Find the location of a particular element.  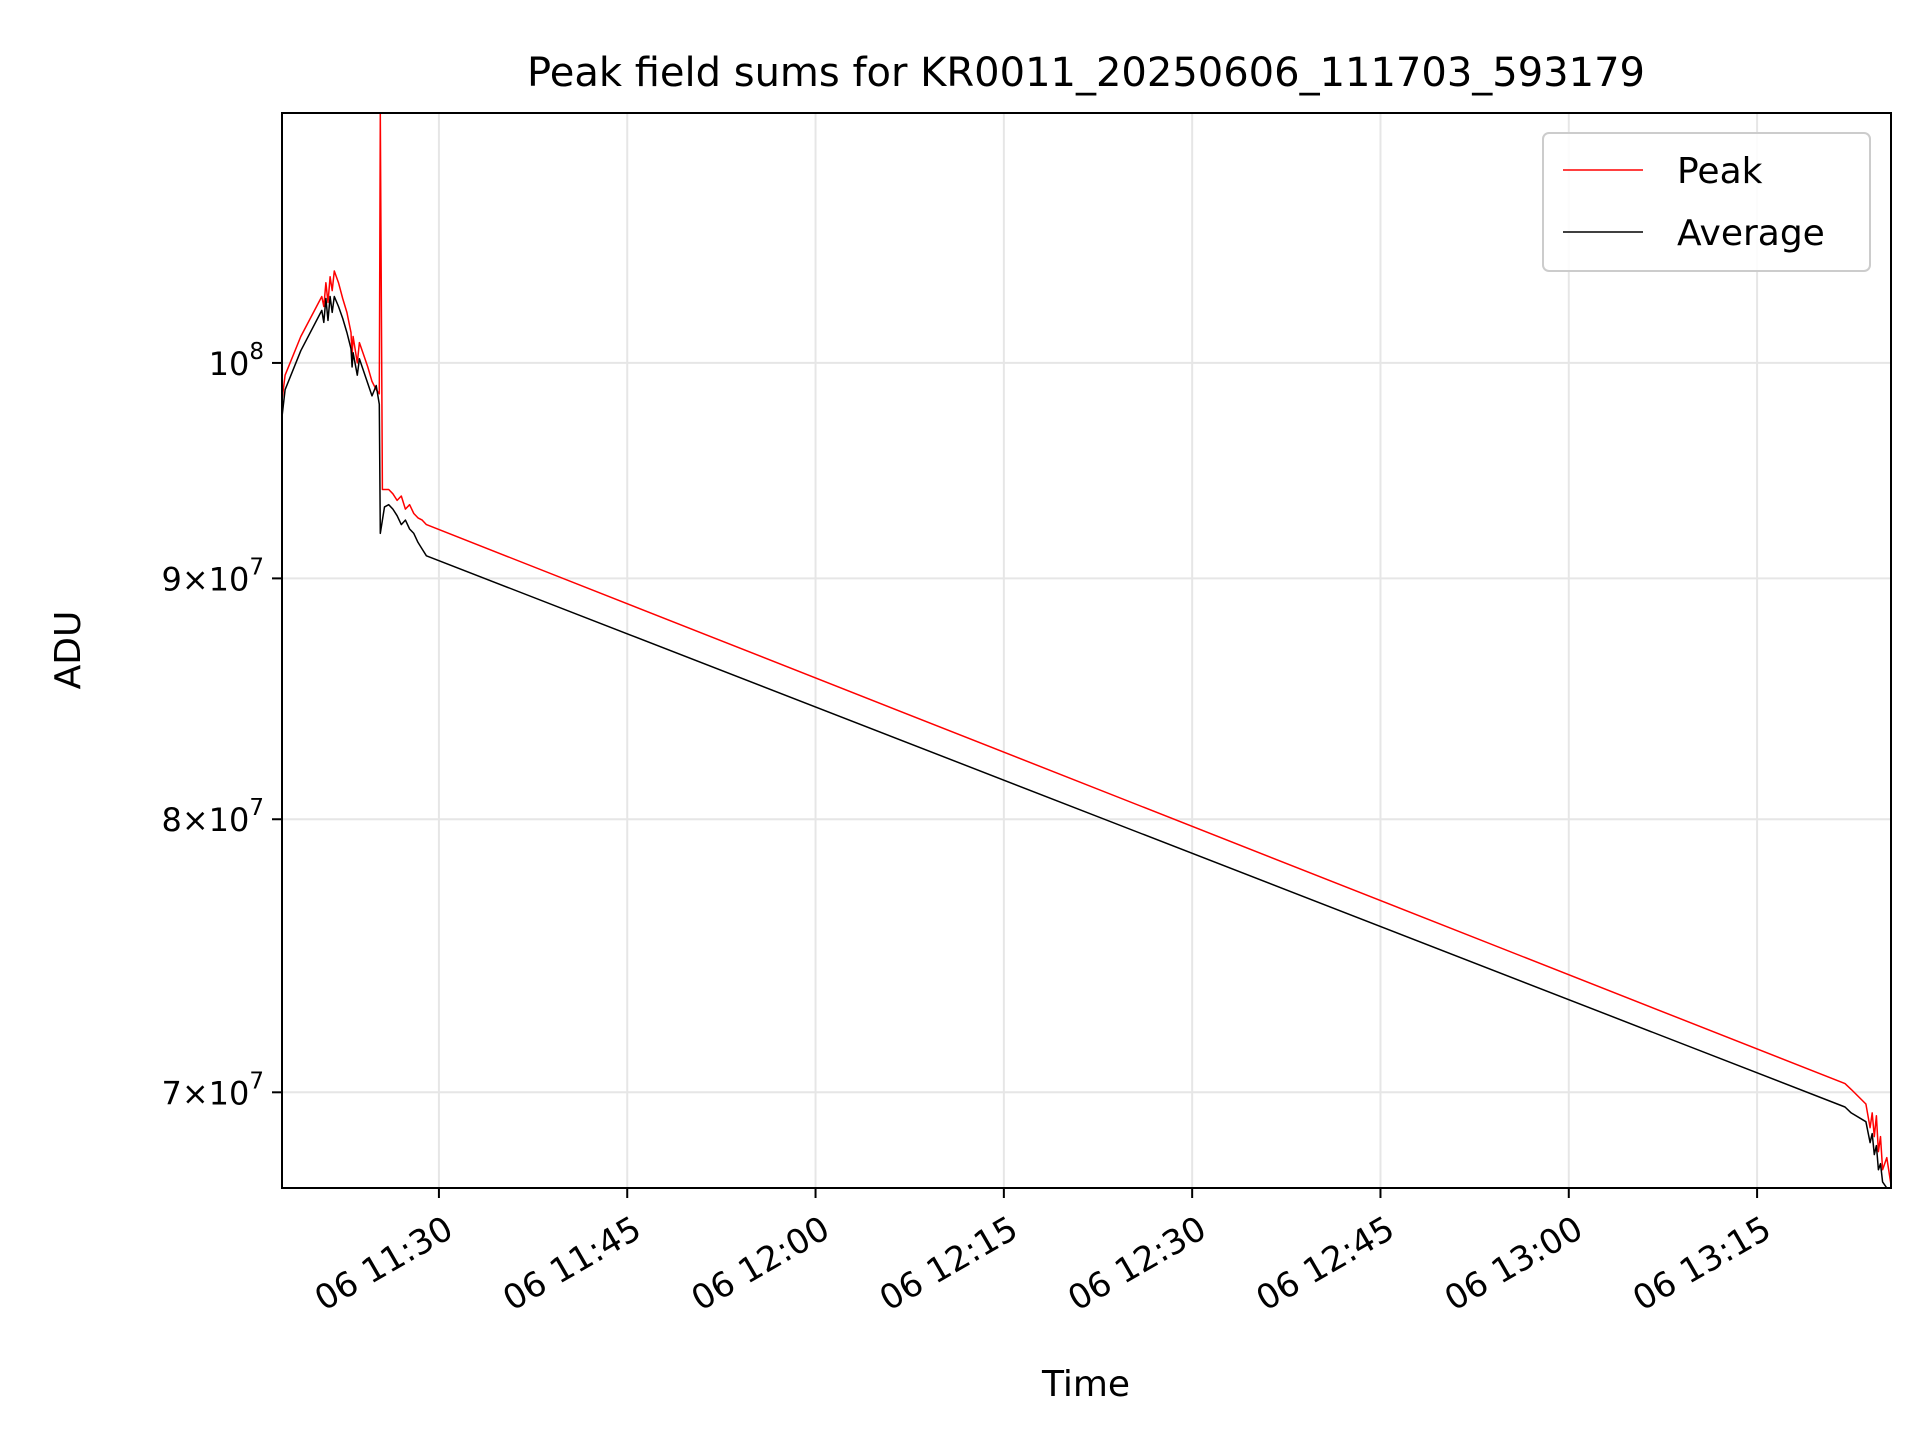

y-tick-label: 8×107 is located at coordinates (212, 817).